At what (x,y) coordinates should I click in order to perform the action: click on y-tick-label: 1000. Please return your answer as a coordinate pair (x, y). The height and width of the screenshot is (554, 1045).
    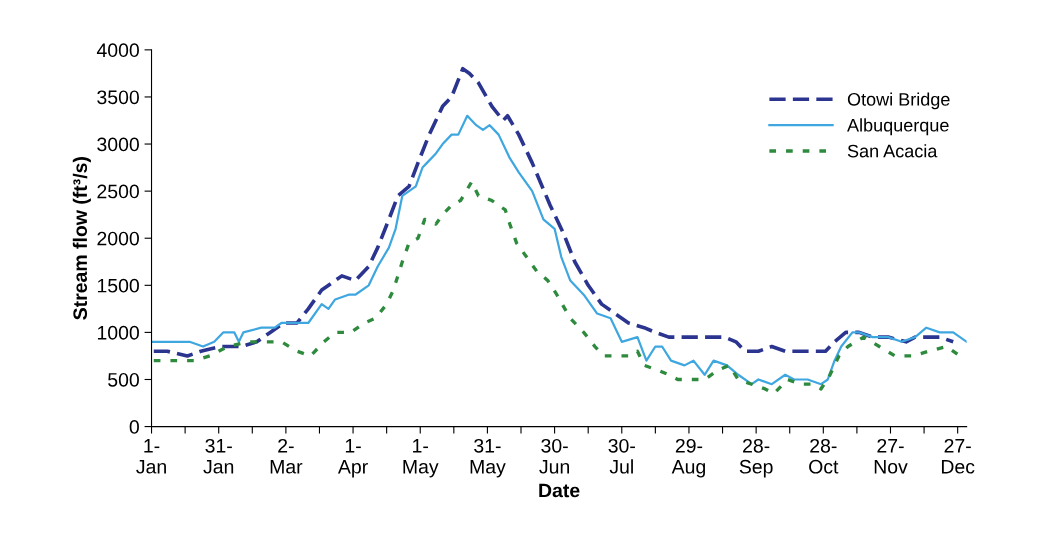
    Looking at the image, I should click on (118, 332).